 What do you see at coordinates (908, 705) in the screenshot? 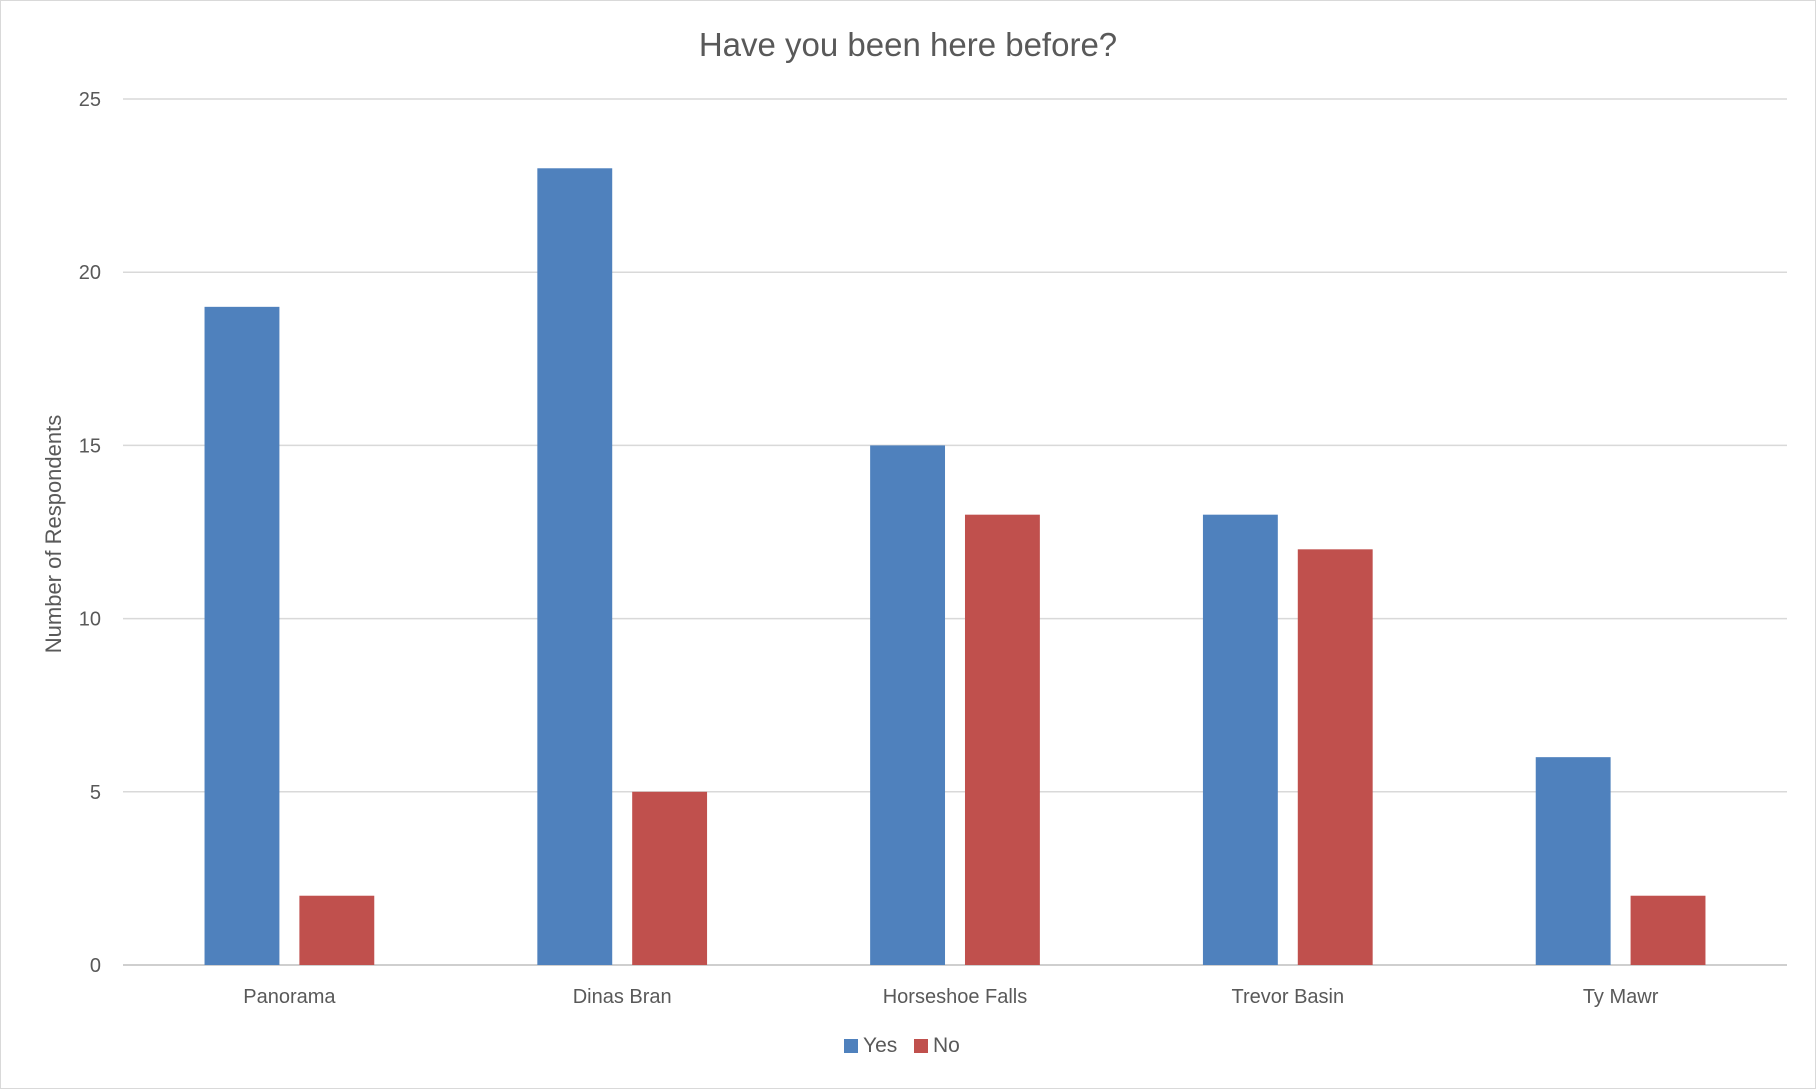
I see `bar-yes-horseshoe-falls` at bounding box center [908, 705].